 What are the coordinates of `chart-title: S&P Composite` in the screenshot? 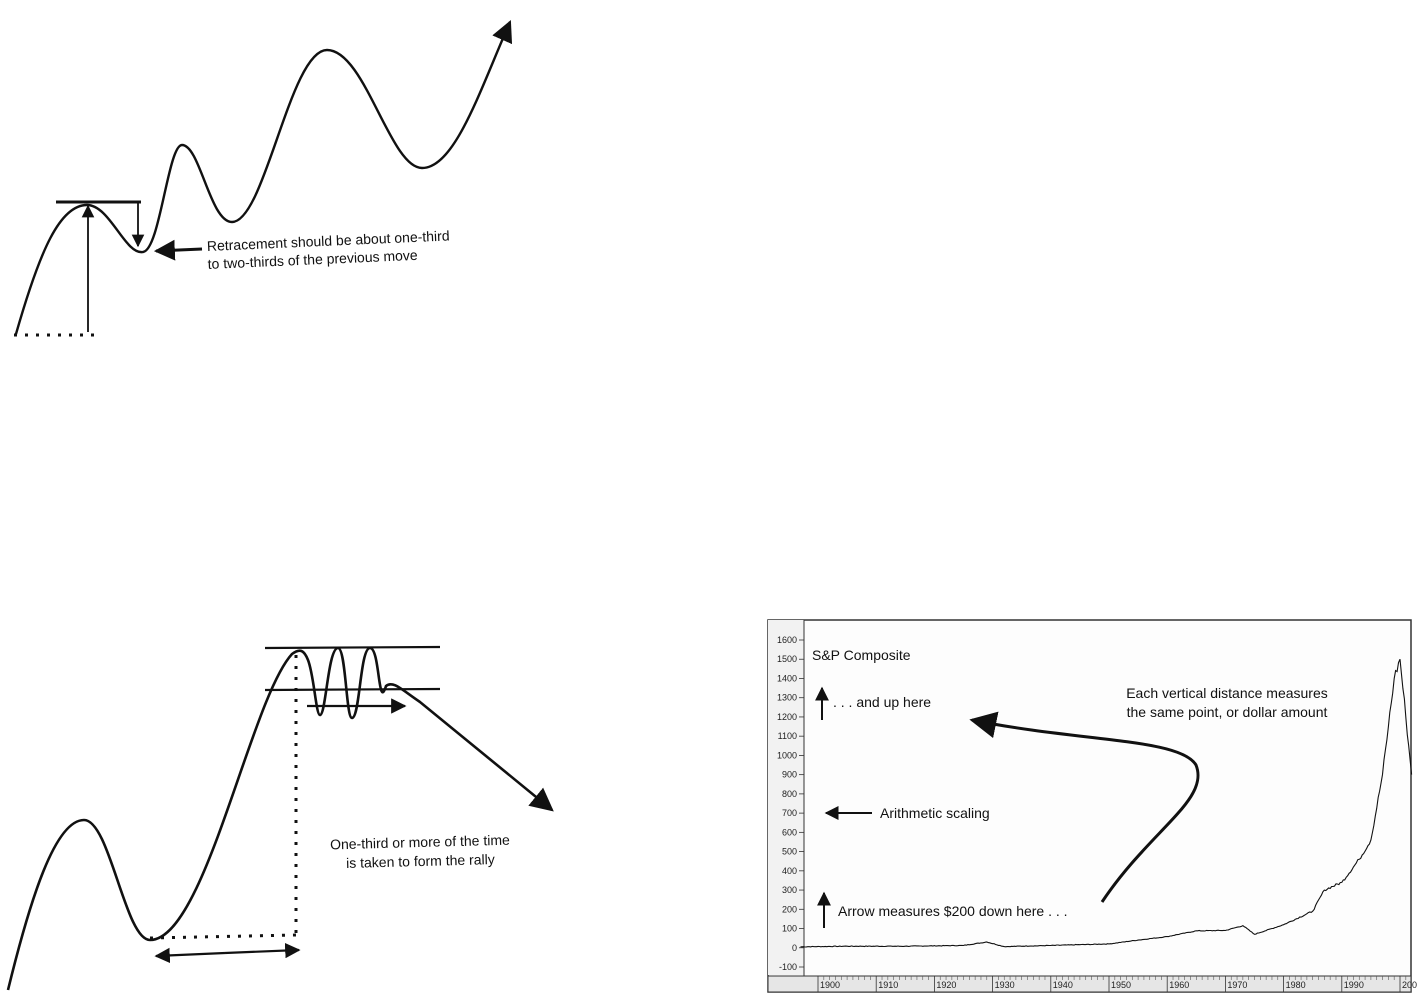 It's located at (861, 655).